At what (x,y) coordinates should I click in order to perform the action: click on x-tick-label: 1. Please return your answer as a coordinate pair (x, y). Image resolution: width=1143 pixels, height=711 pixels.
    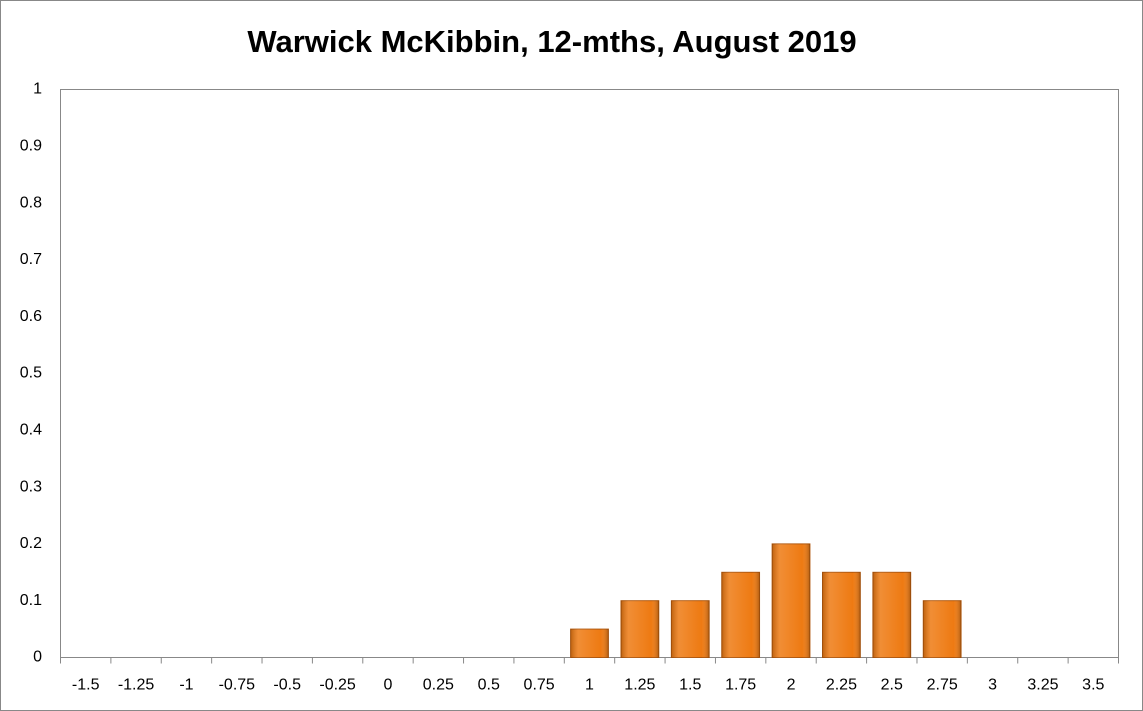
    Looking at the image, I should click on (589, 685).